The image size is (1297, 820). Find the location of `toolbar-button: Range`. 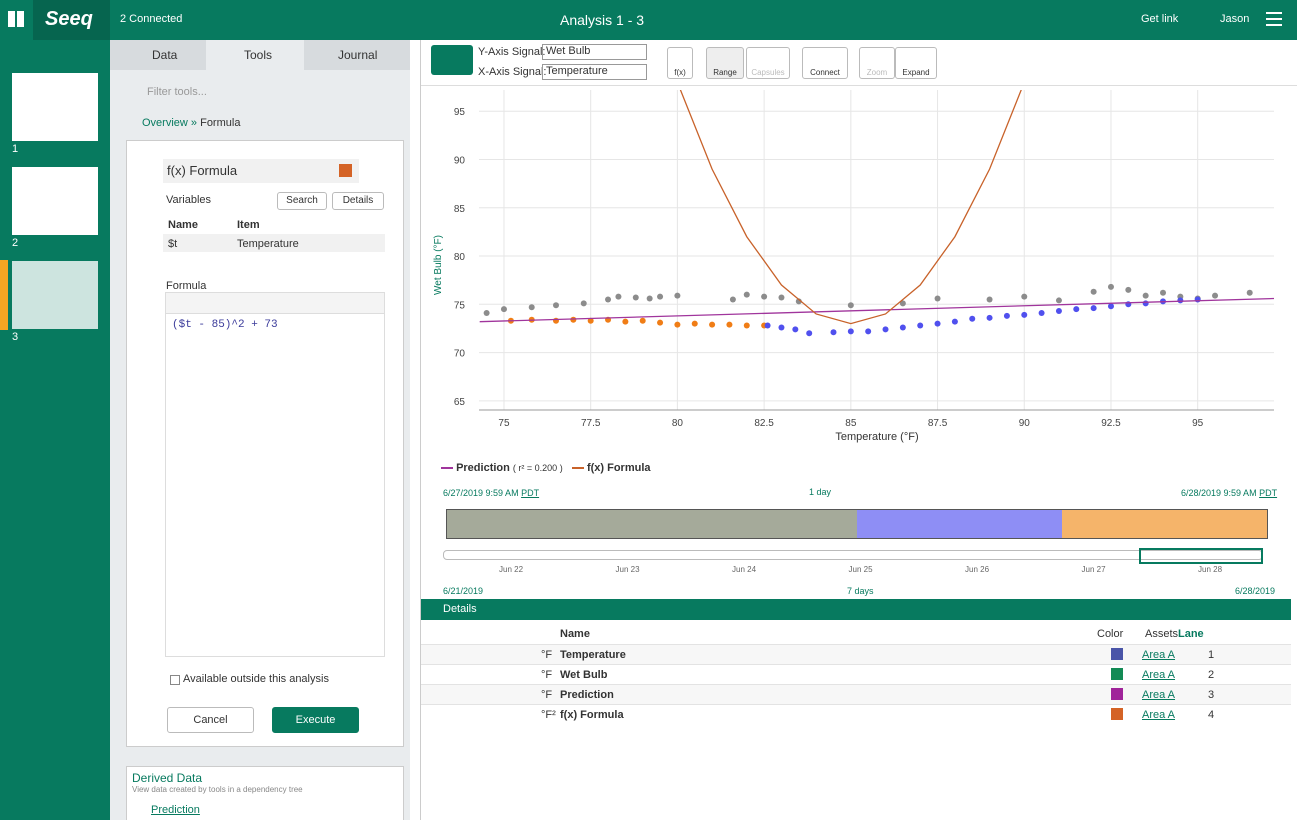

toolbar-button: Range is located at coordinates (725, 63).